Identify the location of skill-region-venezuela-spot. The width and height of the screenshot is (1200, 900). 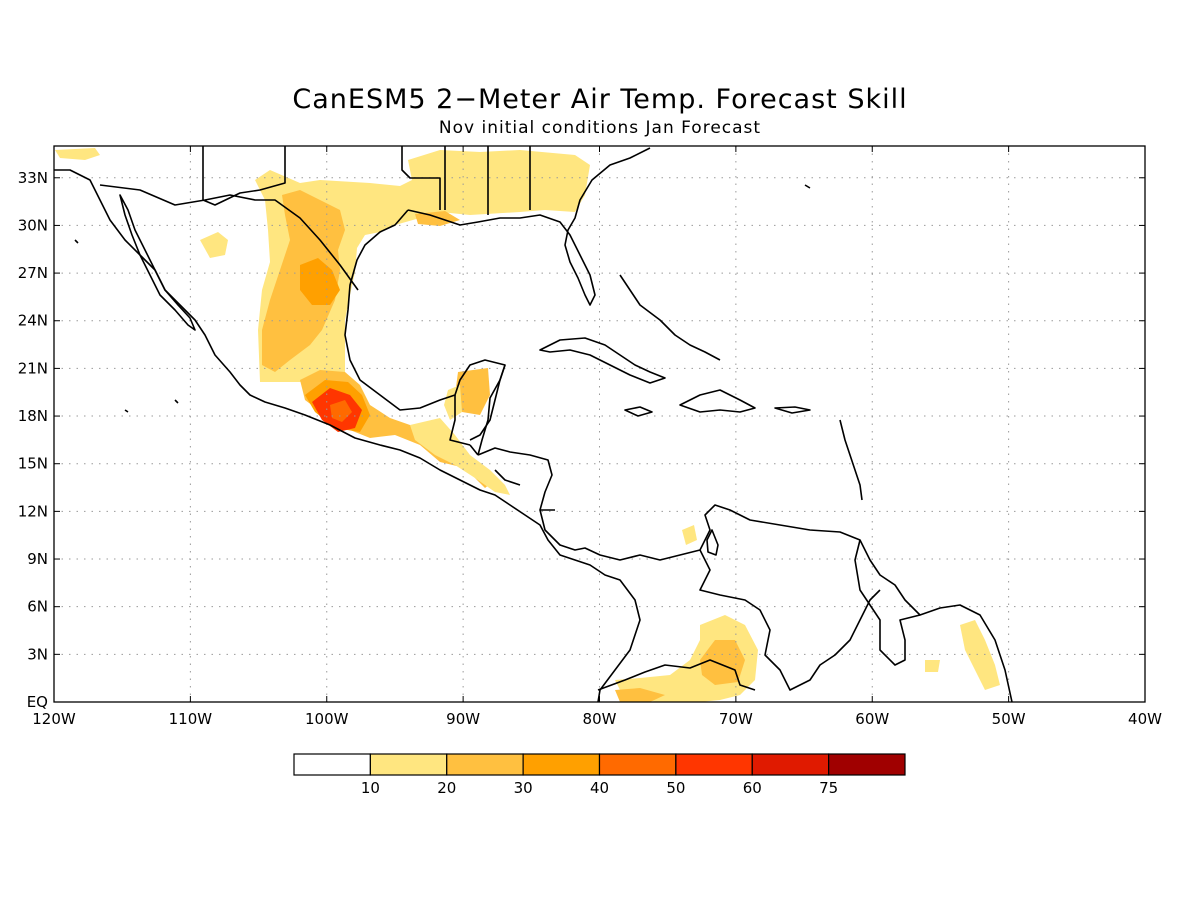
(689, 535).